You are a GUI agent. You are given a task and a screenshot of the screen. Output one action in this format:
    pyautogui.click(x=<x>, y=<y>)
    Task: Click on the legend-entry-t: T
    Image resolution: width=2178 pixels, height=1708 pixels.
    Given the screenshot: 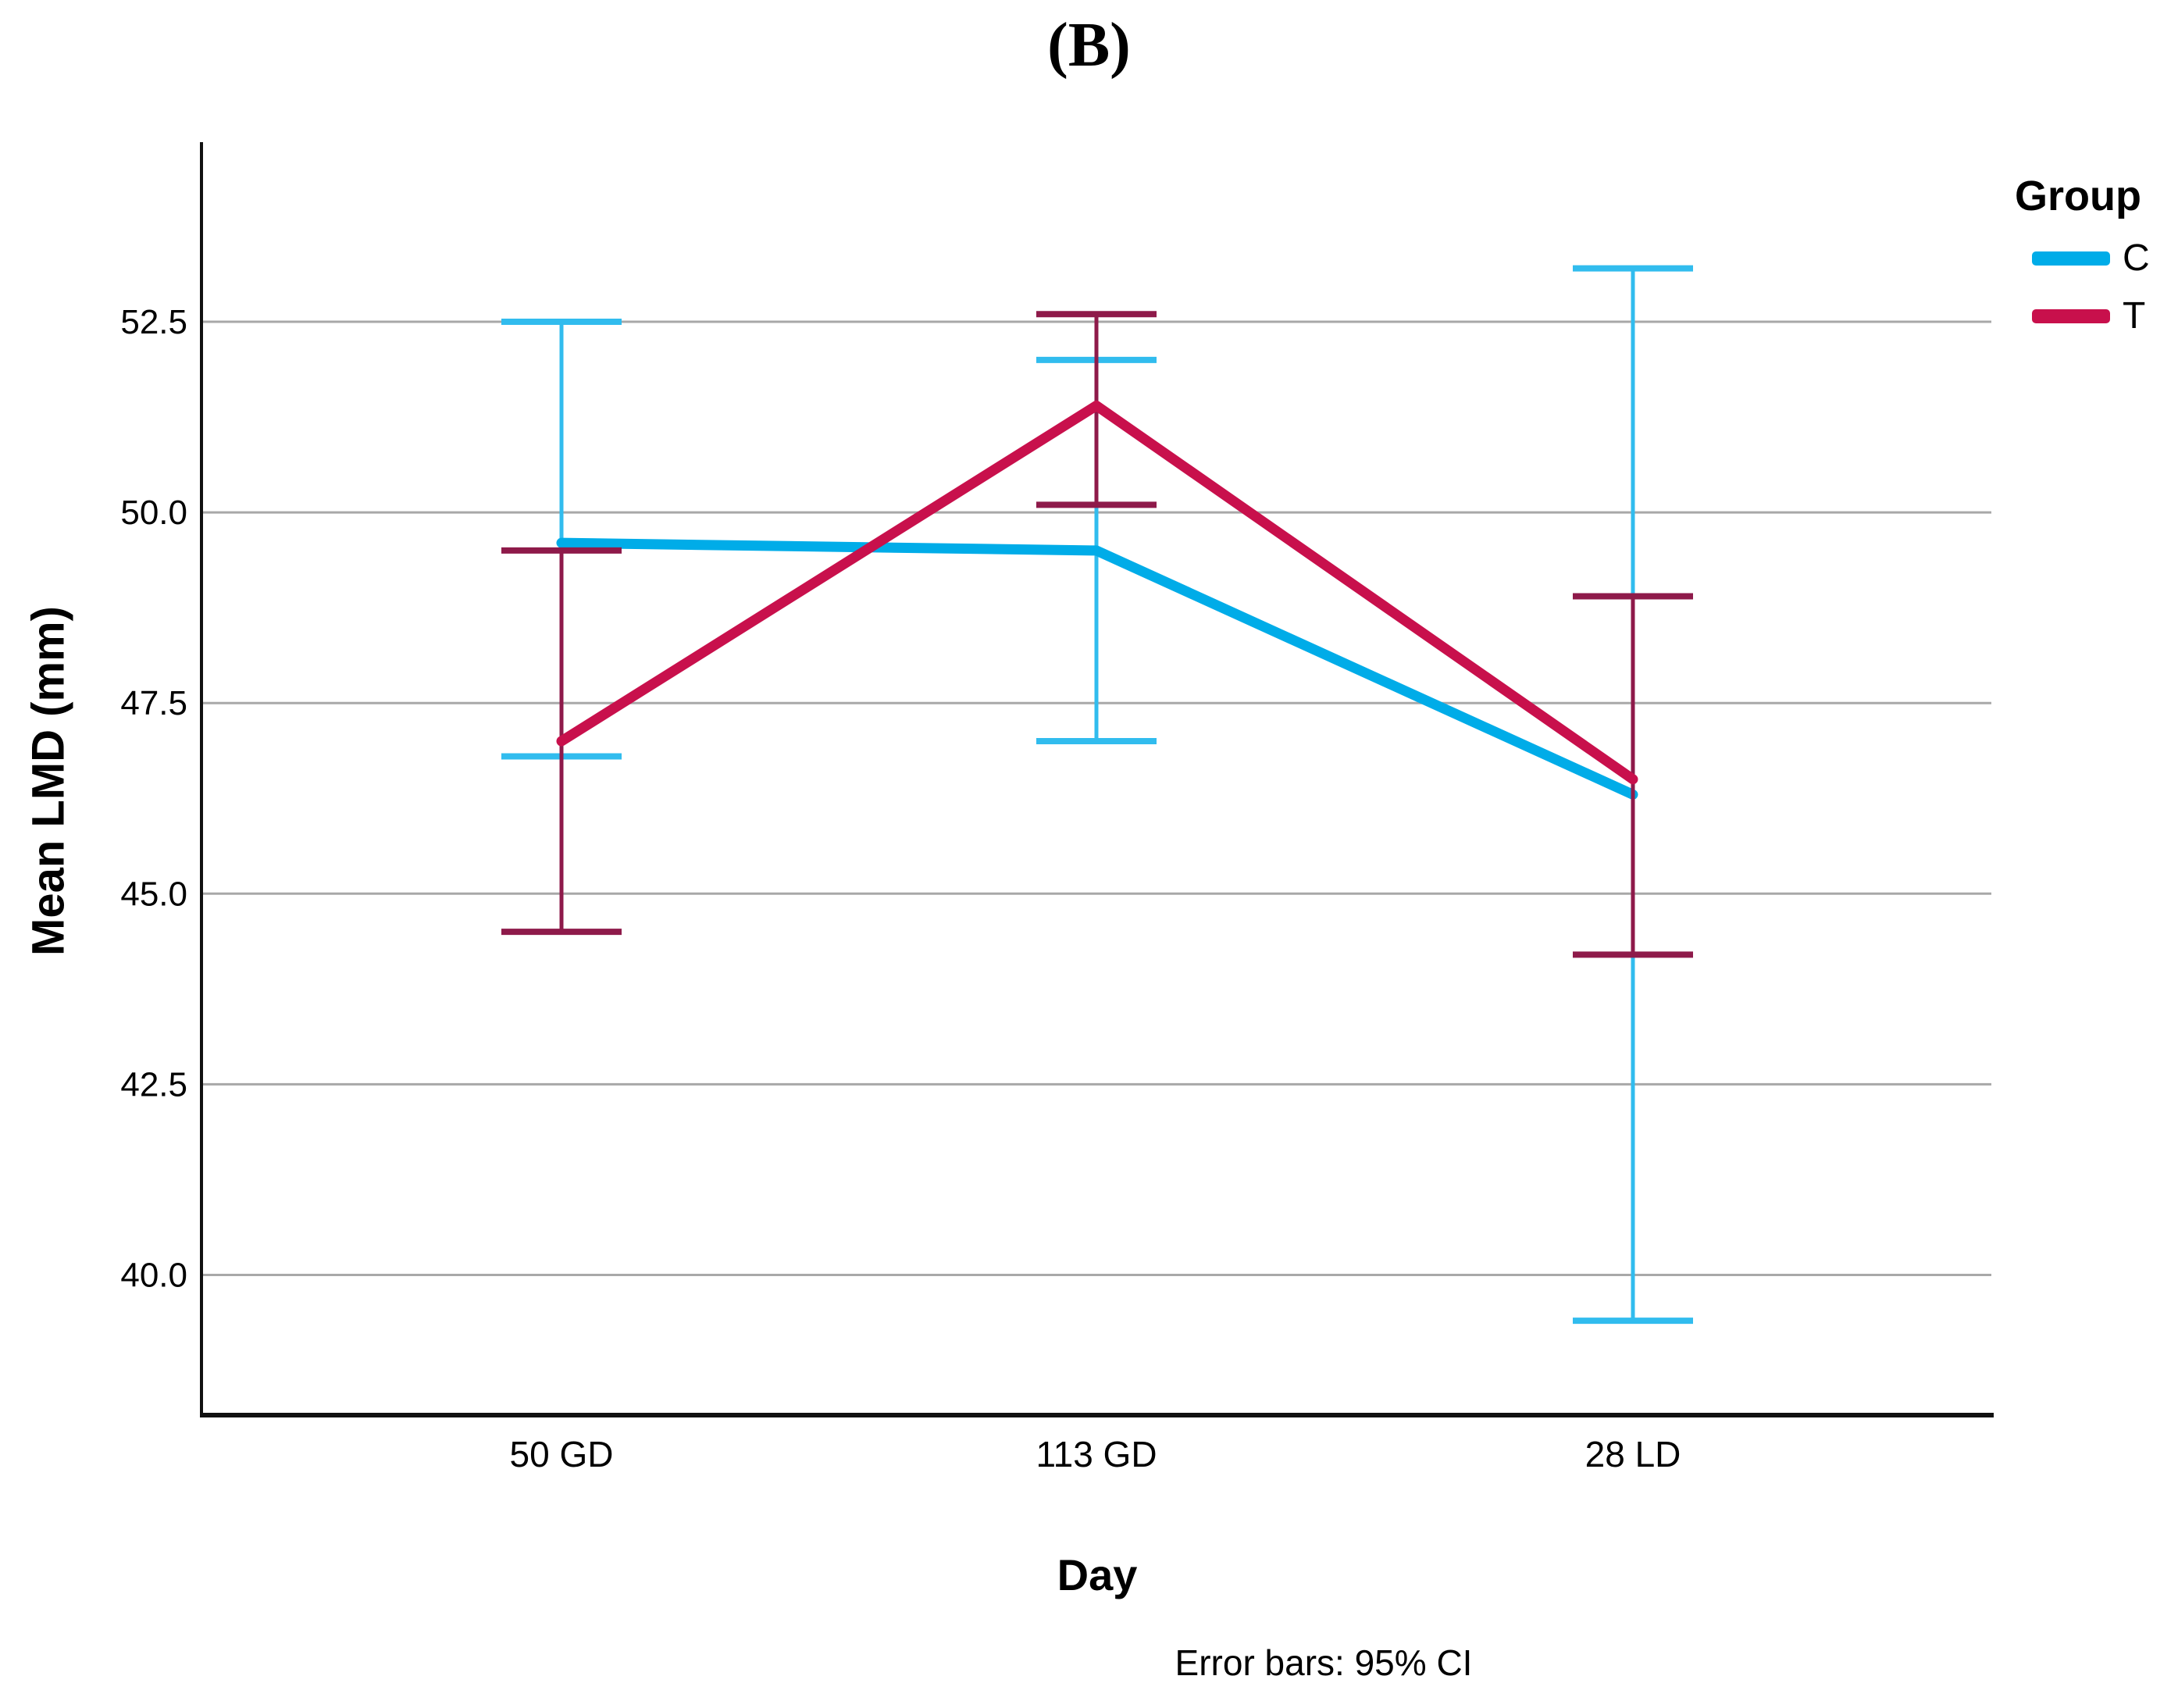 What is the action you would take?
    pyautogui.click(x=2082, y=316)
    